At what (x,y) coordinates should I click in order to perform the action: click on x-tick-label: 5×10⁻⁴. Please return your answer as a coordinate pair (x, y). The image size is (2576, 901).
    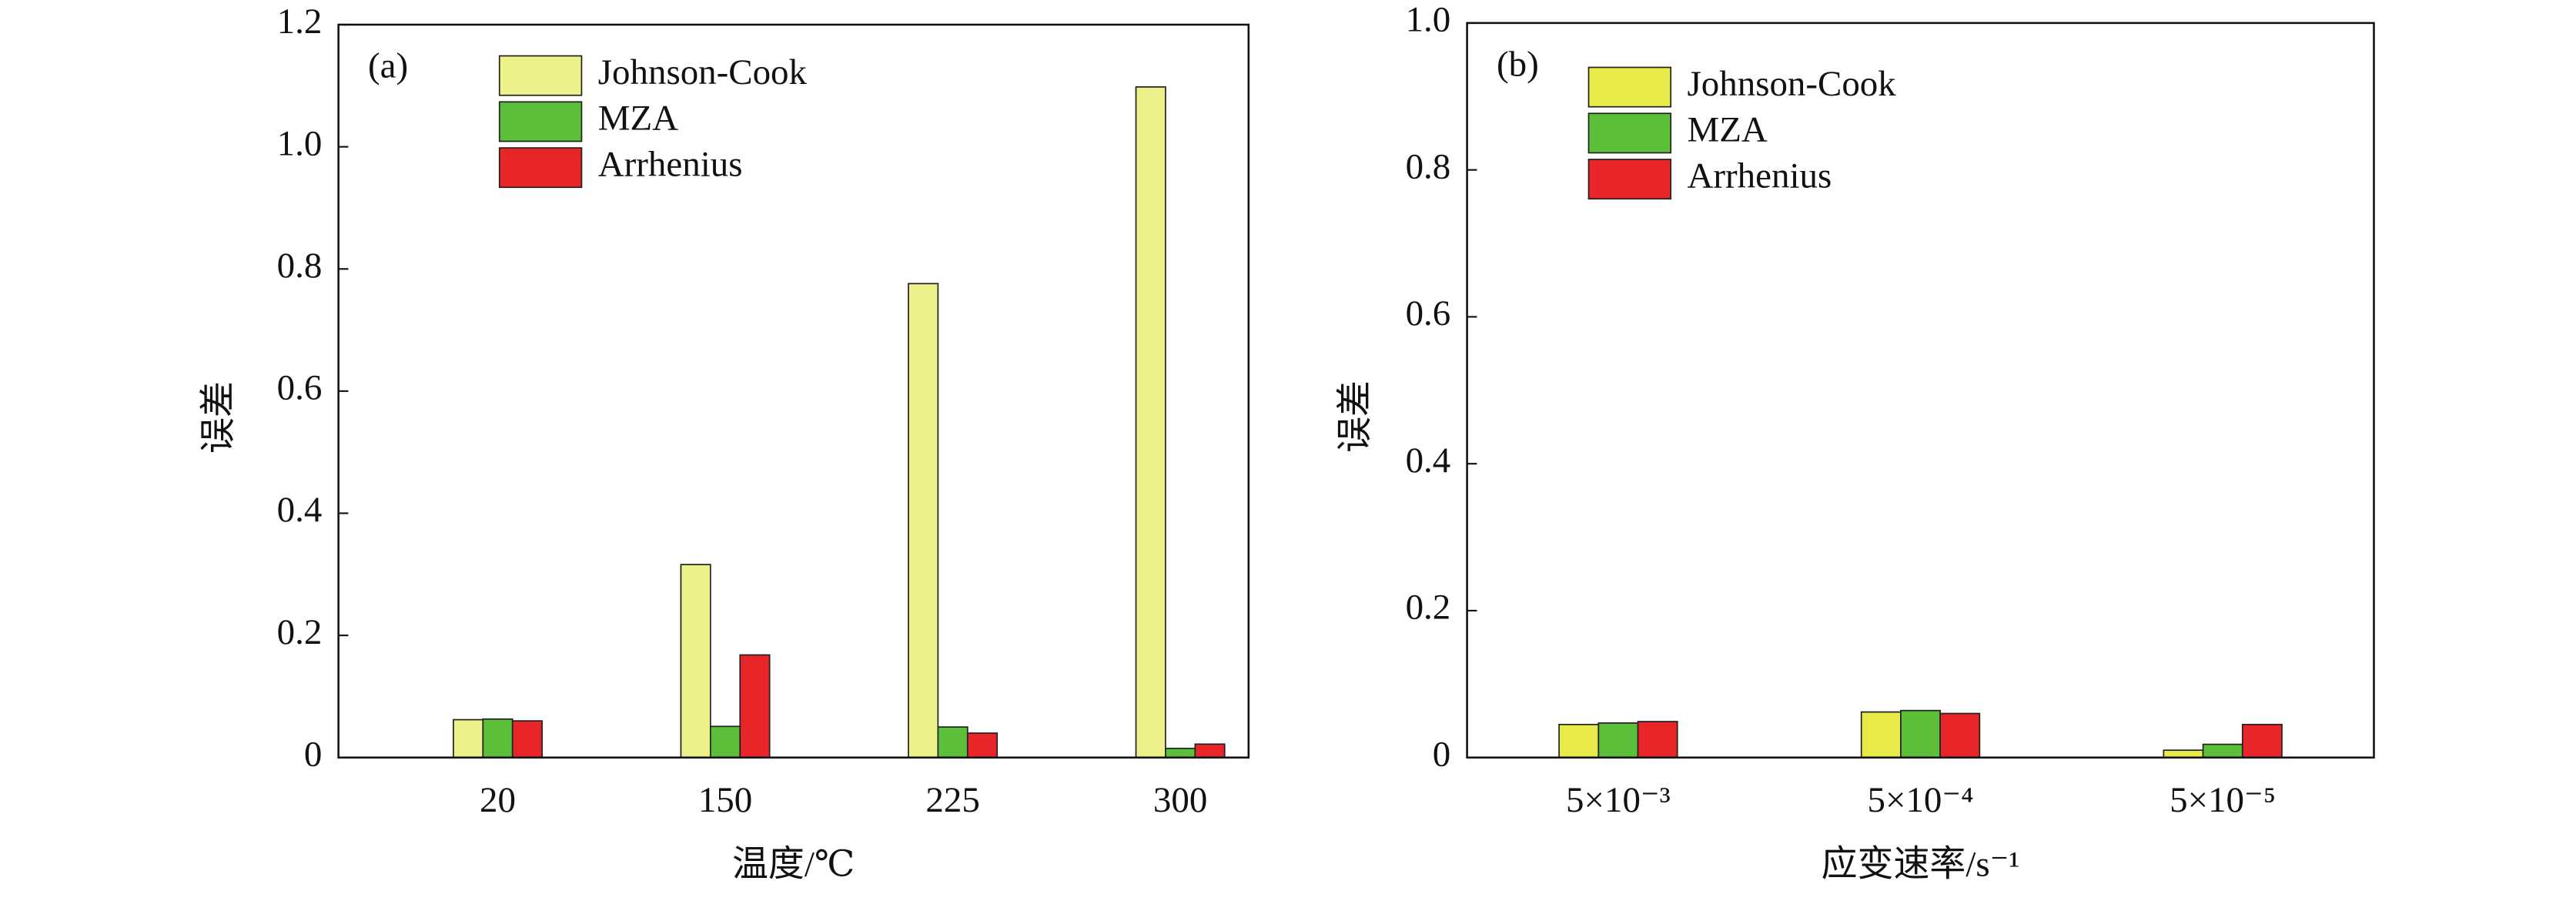
    Looking at the image, I should click on (1921, 800).